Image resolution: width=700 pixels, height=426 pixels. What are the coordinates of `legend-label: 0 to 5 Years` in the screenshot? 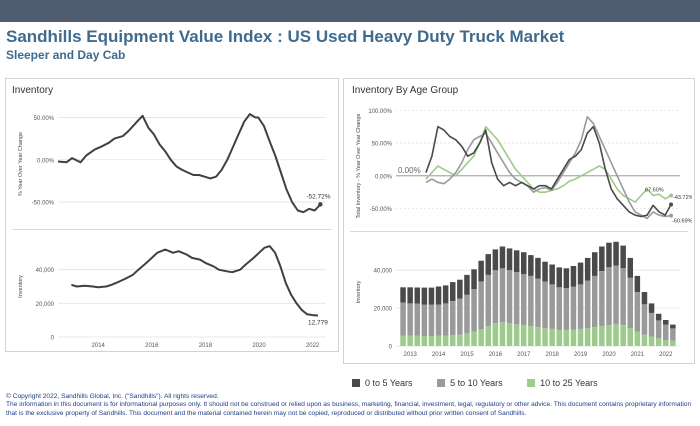 It's located at (389, 383).